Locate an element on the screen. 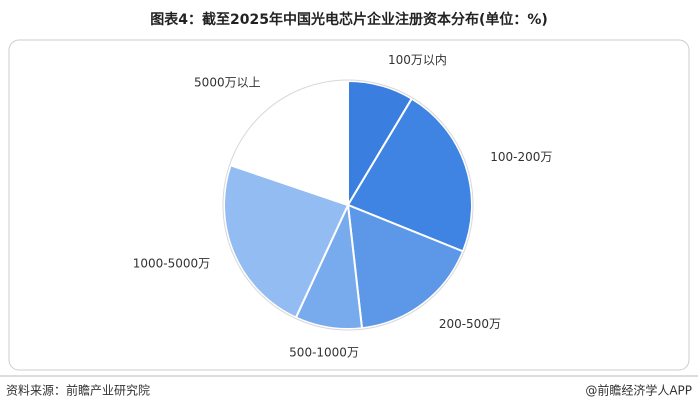 This screenshot has width=698, height=415. slice-label: 500-1000万 is located at coordinates (324, 353).